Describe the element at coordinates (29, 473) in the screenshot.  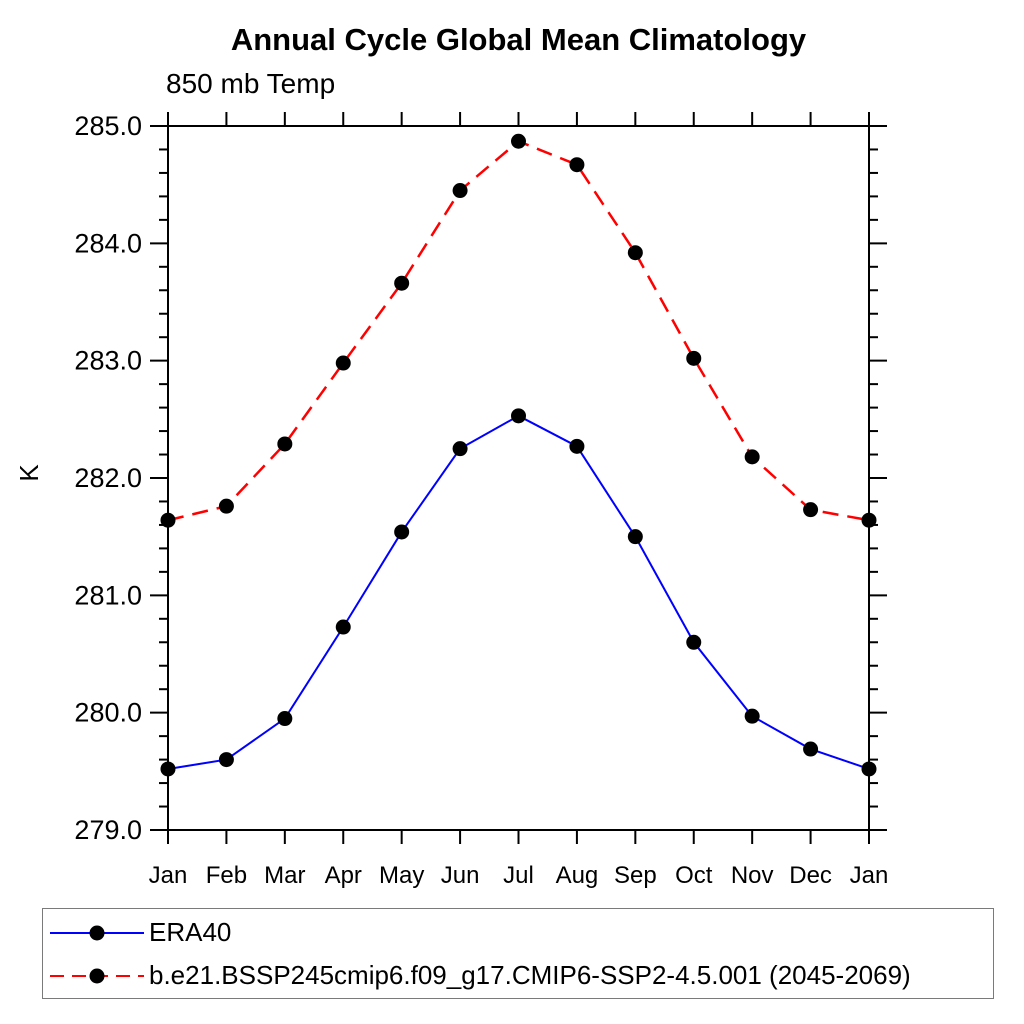
I see `y-axis-label: K` at that location.